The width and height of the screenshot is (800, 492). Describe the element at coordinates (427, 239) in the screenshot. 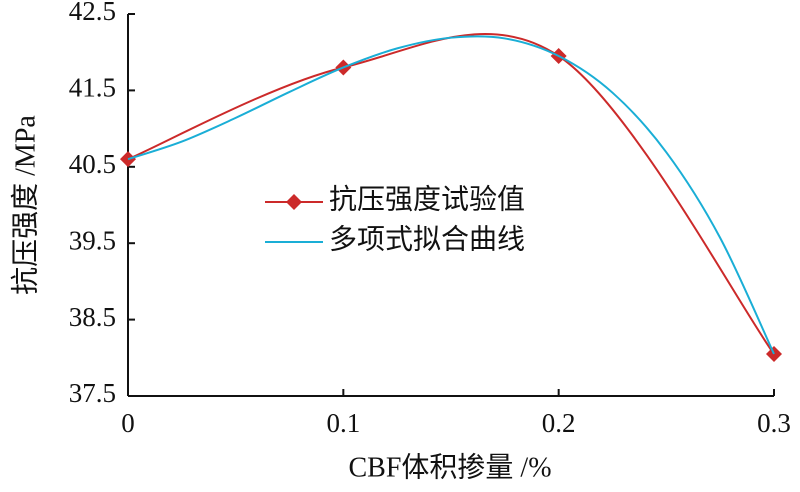

I see `legend-label: 多项式拟合曲线` at that location.